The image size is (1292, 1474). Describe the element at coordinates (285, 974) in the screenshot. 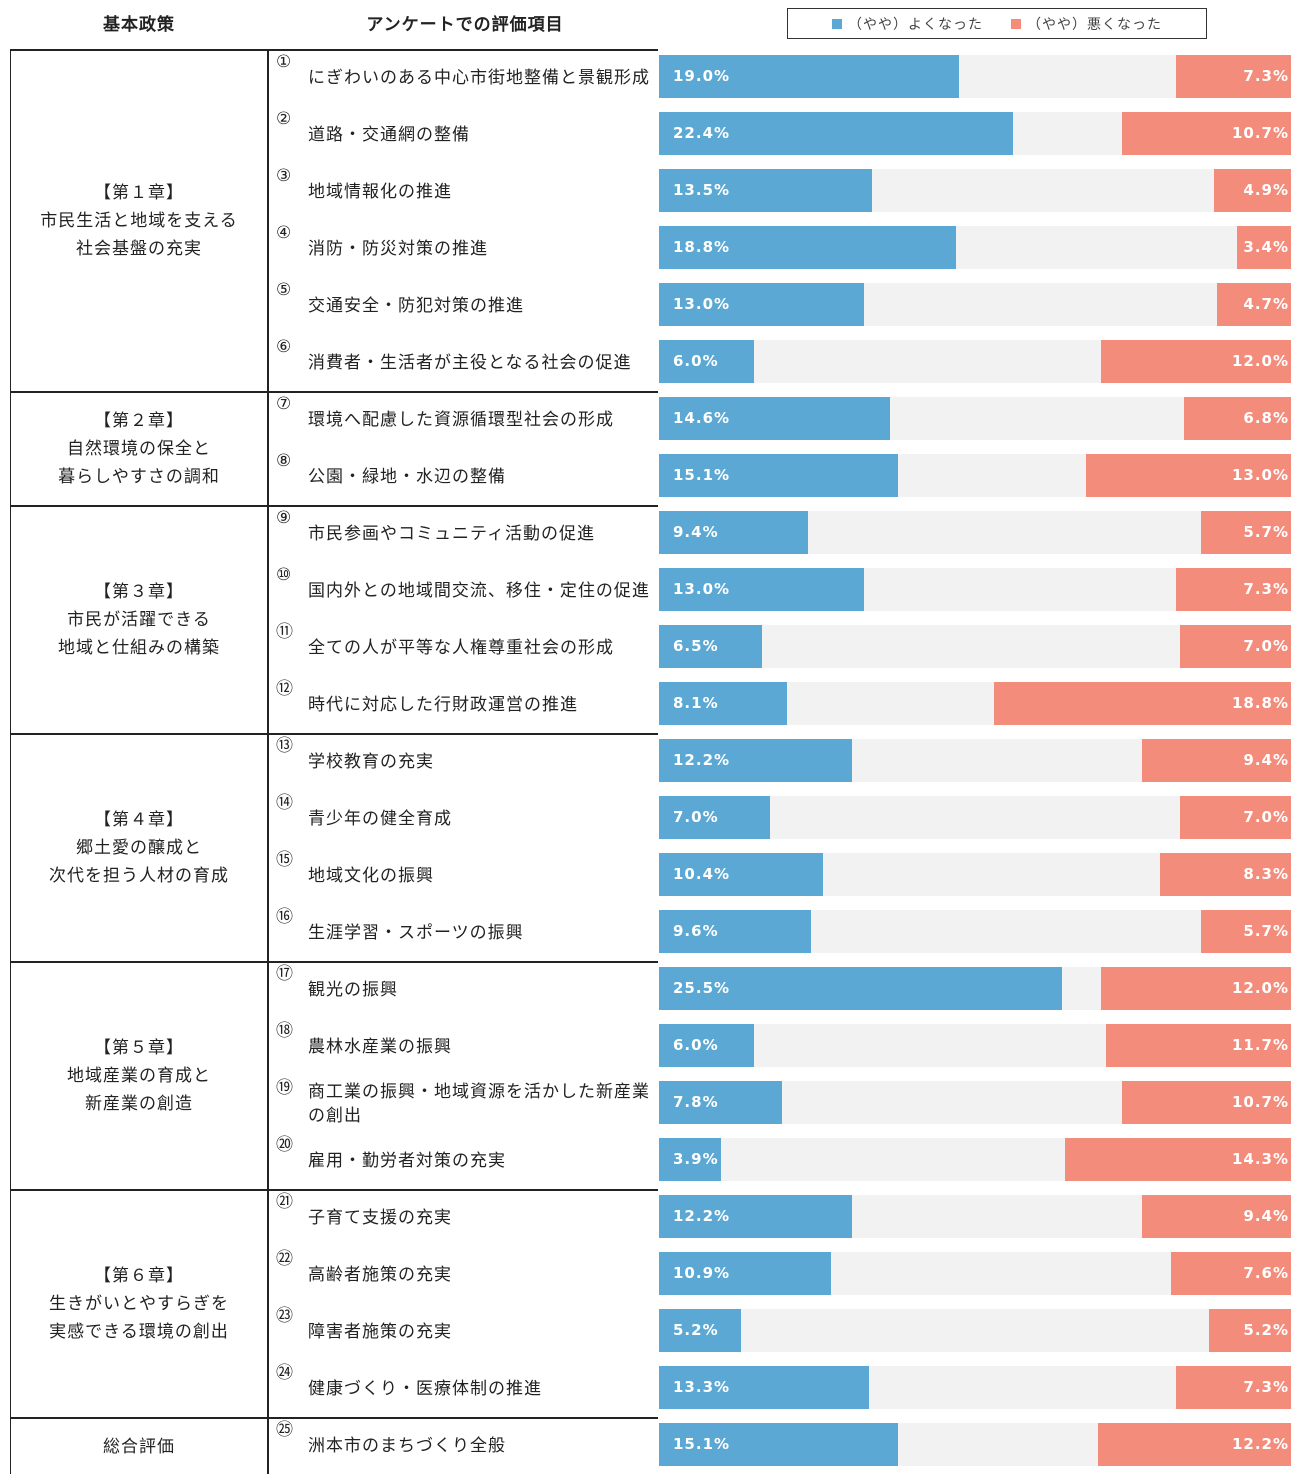

I see `item-number: ⑰` at that location.